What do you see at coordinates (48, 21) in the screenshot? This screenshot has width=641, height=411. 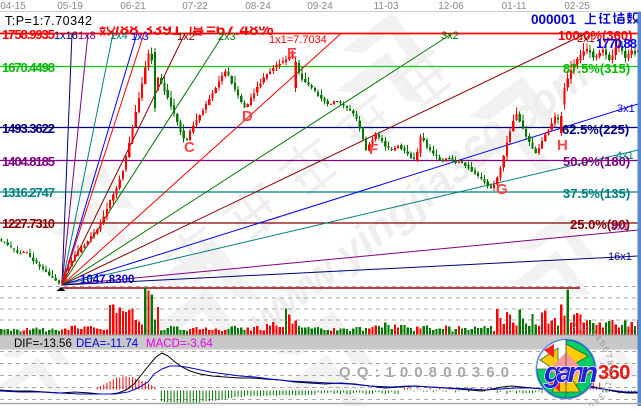 I see `svg-text: T:P=1:7.70342` at bounding box center [48, 21].